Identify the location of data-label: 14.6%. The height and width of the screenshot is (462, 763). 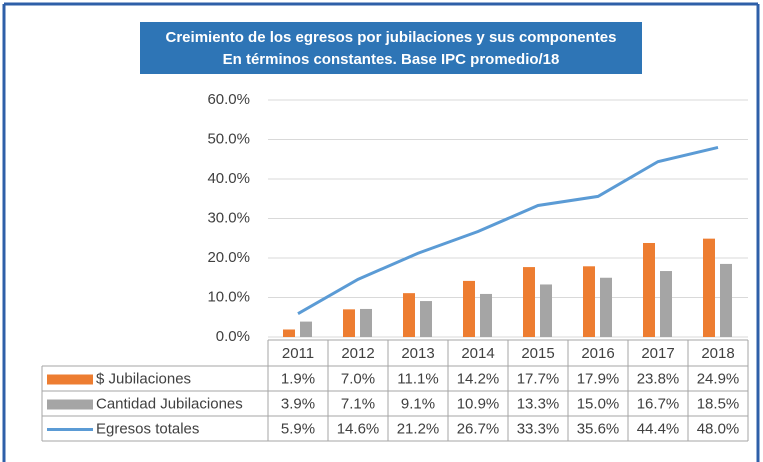
(358, 428).